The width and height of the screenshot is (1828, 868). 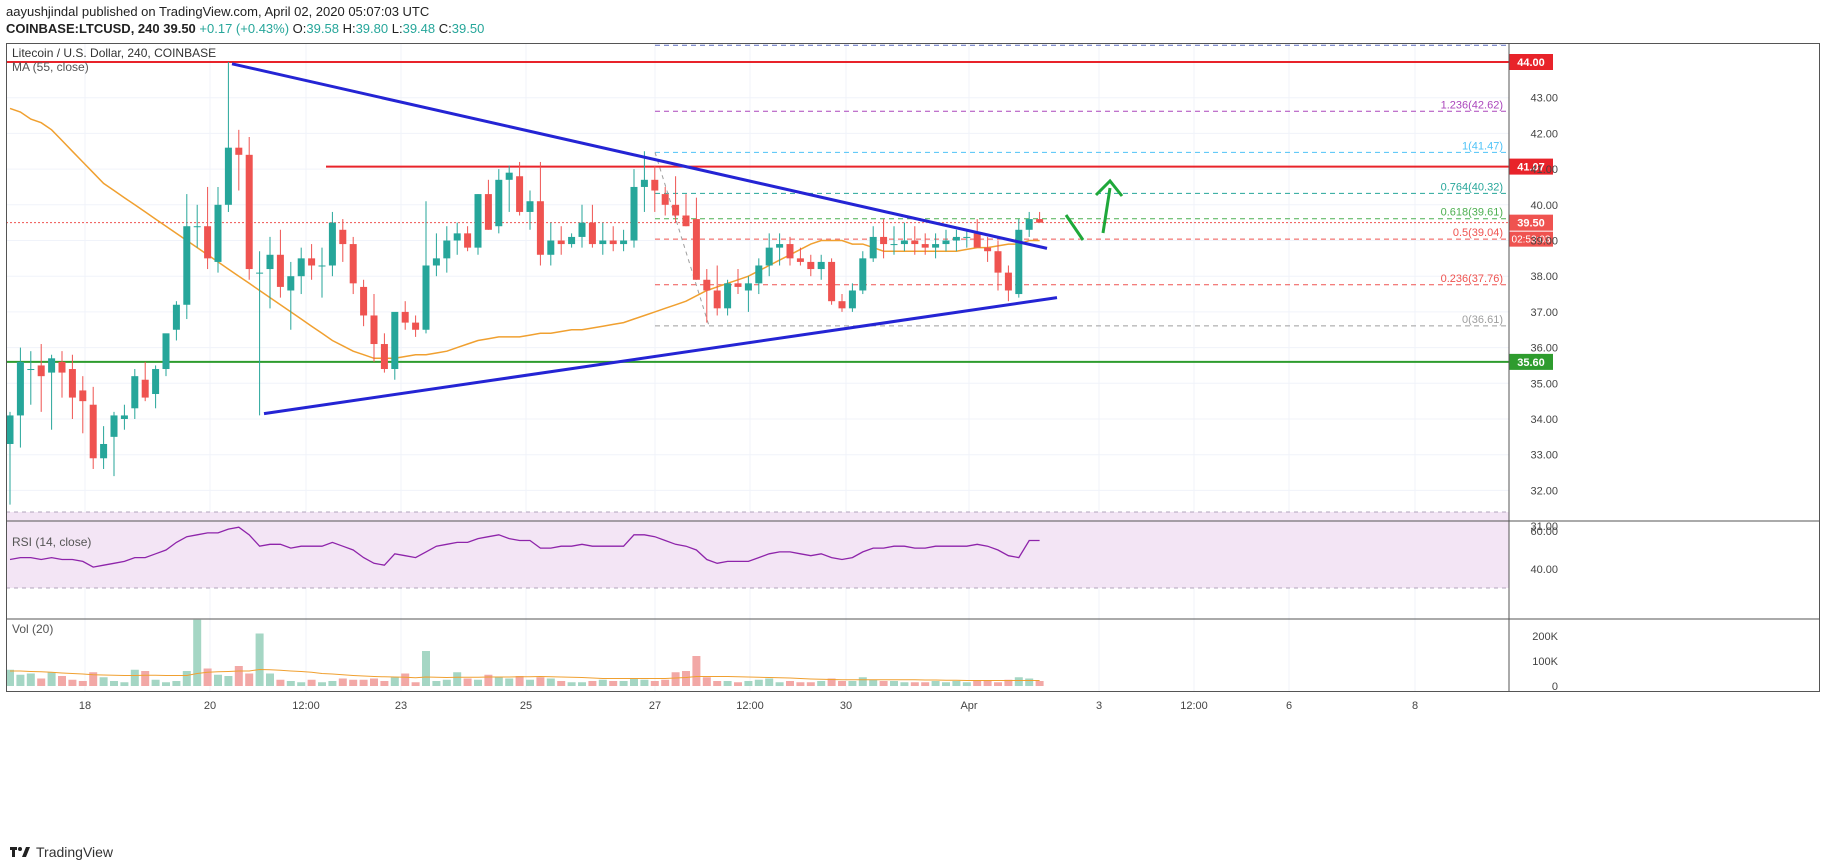 I want to click on price-tick-label: 37.00, so click(x=1544, y=313).